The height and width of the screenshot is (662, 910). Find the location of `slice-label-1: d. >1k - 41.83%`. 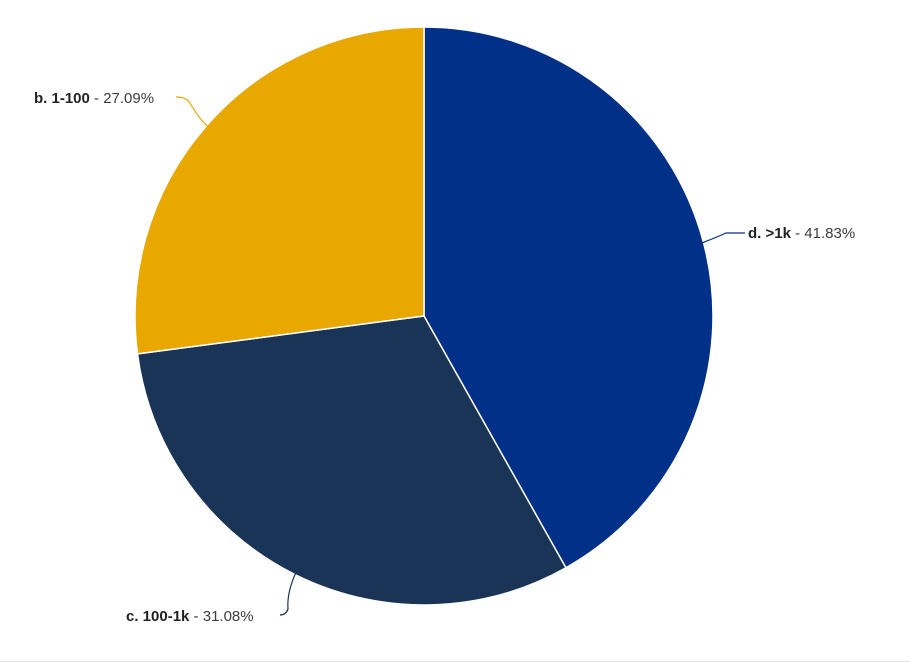

slice-label-1: d. >1k - 41.83% is located at coordinates (801, 233).